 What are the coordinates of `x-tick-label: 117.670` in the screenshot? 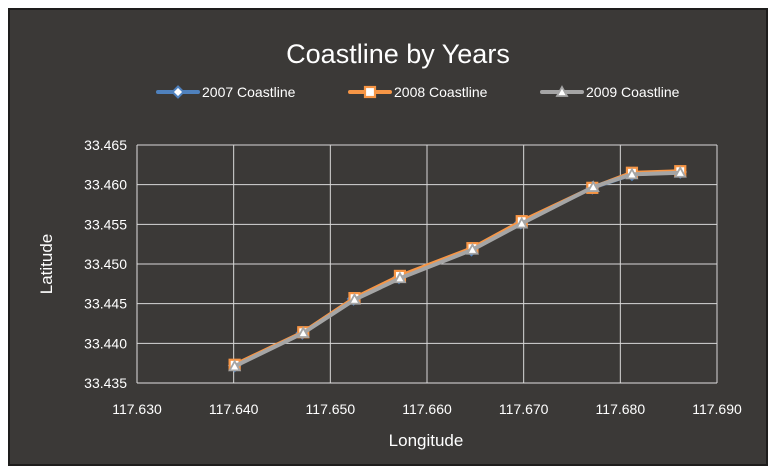 It's located at (524, 409).